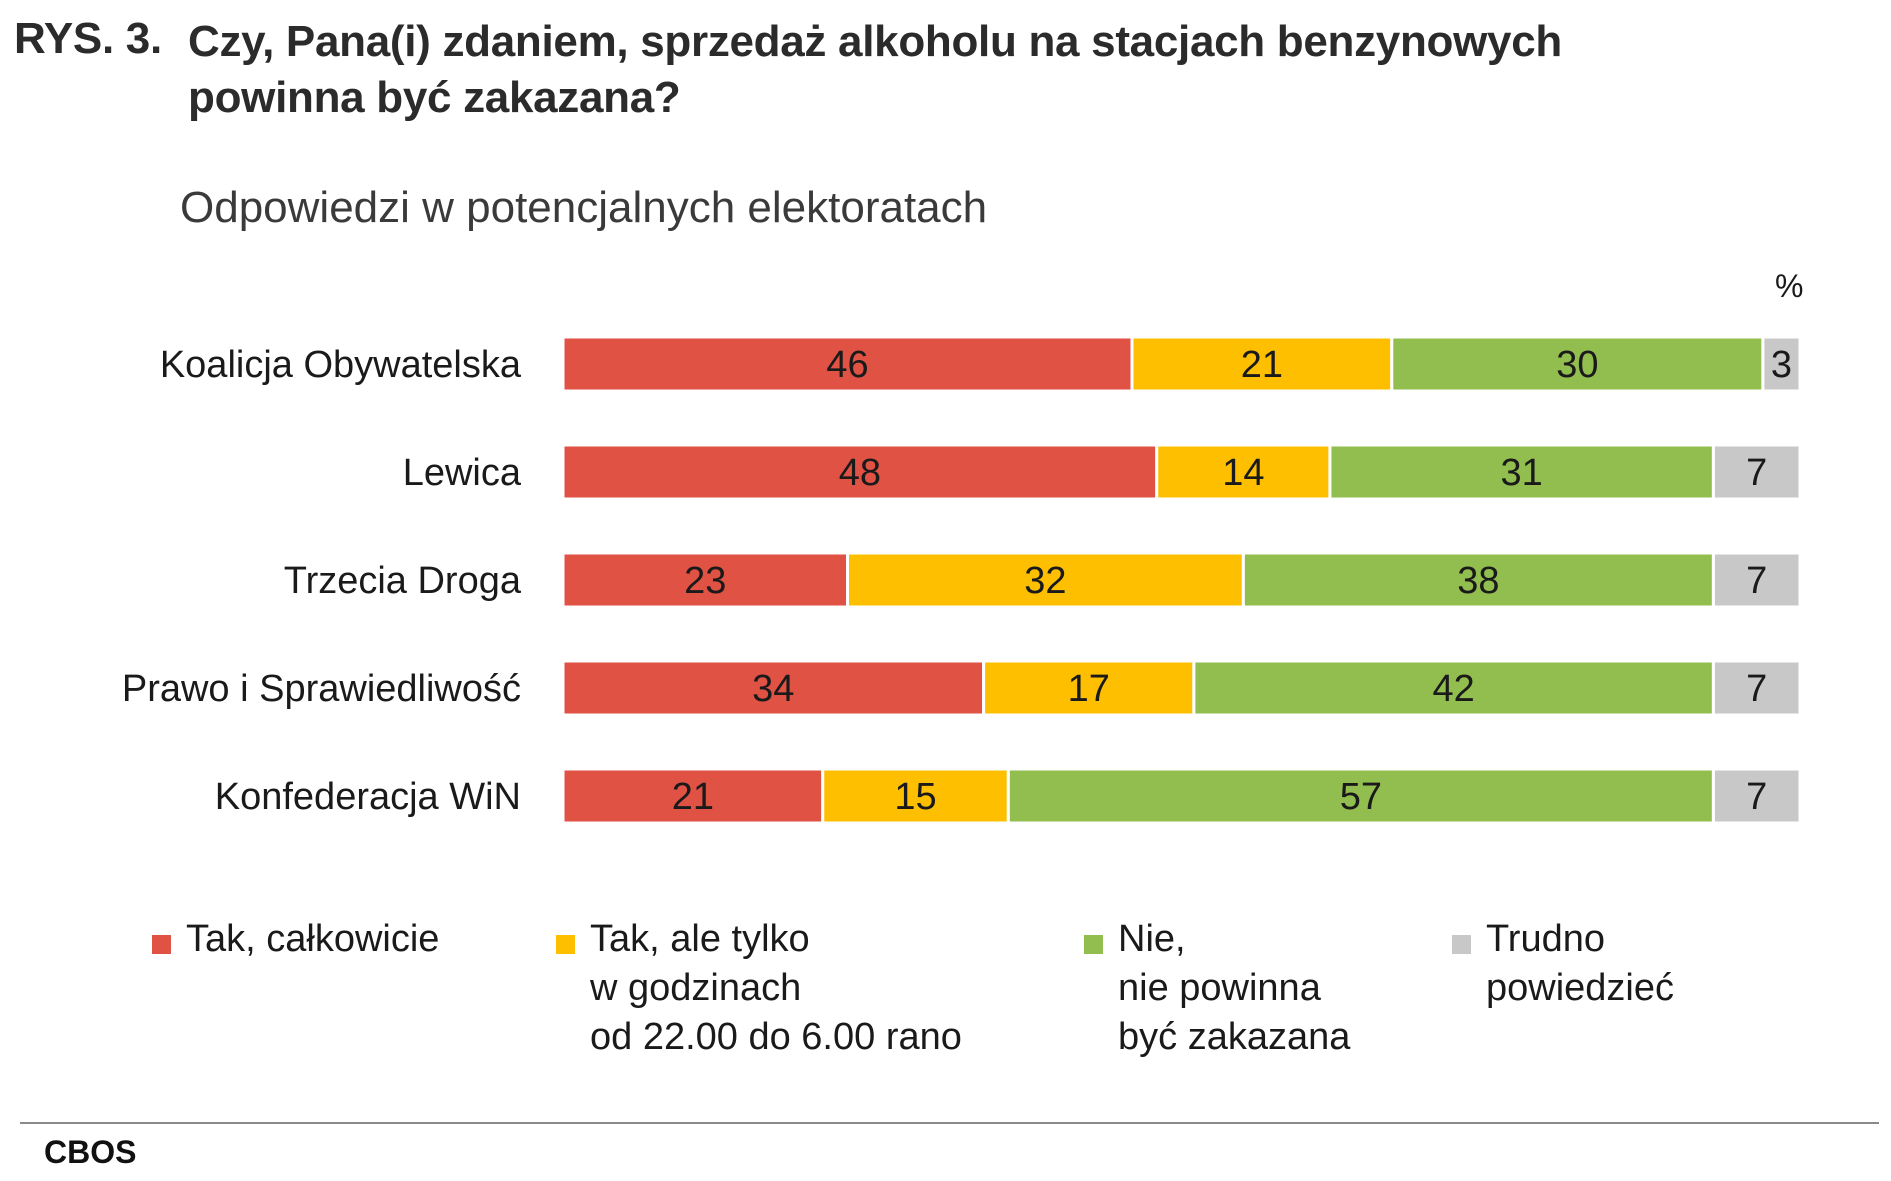 Image resolution: width=1891 pixels, height=1181 pixels. What do you see at coordinates (1580, 963) in the screenshot?
I see `legend-label: Trudno powiedzieć` at bounding box center [1580, 963].